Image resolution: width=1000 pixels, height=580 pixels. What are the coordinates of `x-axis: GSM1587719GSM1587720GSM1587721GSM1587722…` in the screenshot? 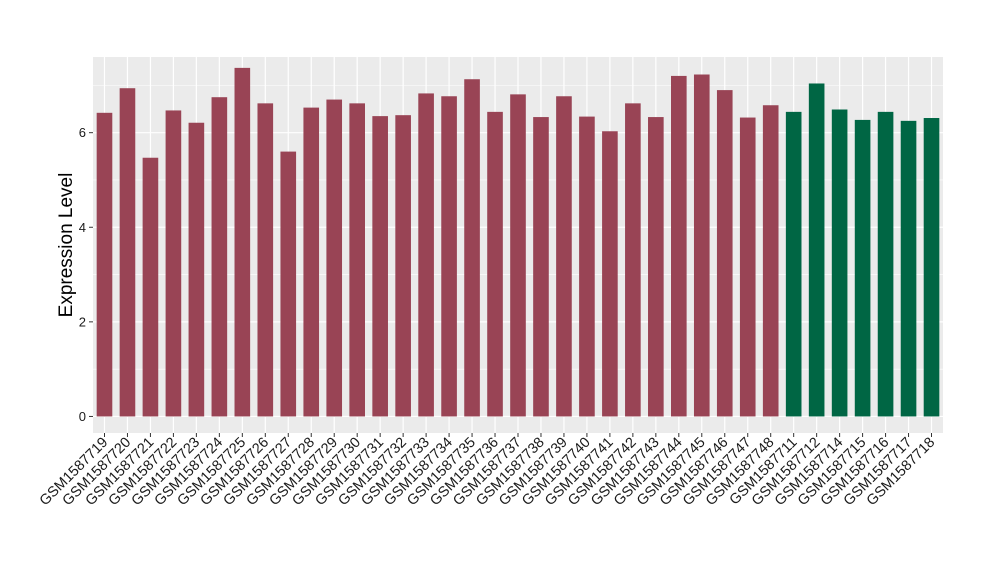 It's located at (487, 471).